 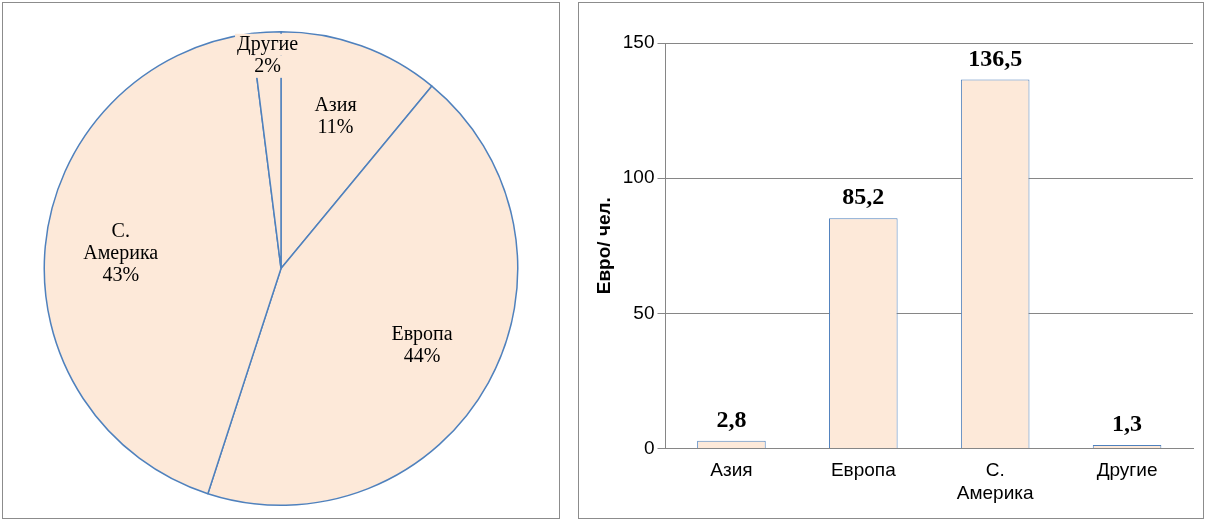 What do you see at coordinates (995, 57) in the screenshot?
I see `data-label: 136,5` at bounding box center [995, 57].